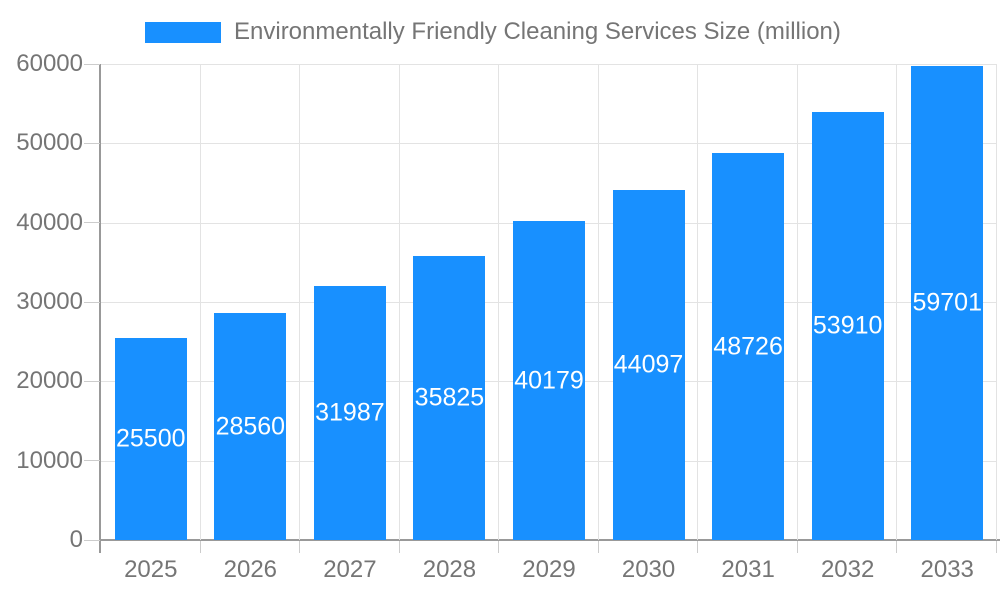 Image resolution: width=1000 pixels, height=600 pixels. Describe the element at coordinates (449, 569) in the screenshot. I see `x-tick-label: 2028` at that location.